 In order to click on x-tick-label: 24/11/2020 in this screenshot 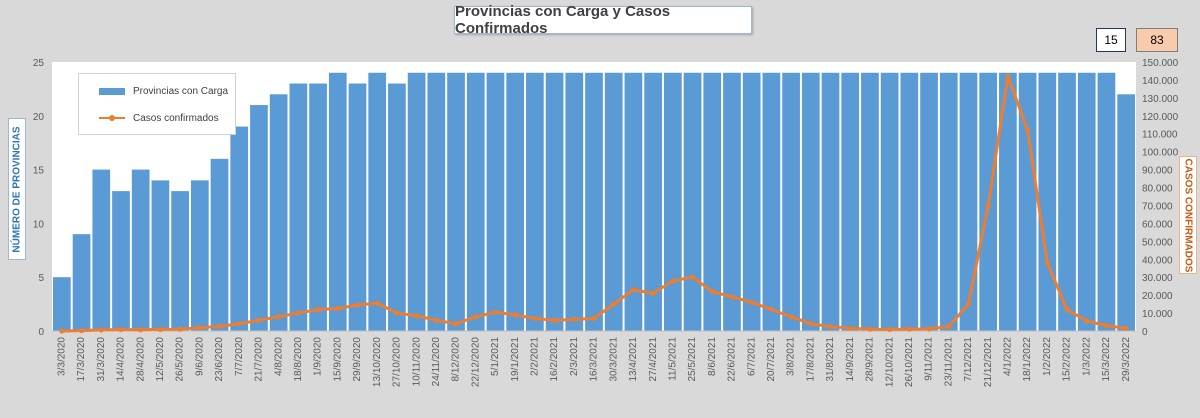, I will do `click(436, 362)`.